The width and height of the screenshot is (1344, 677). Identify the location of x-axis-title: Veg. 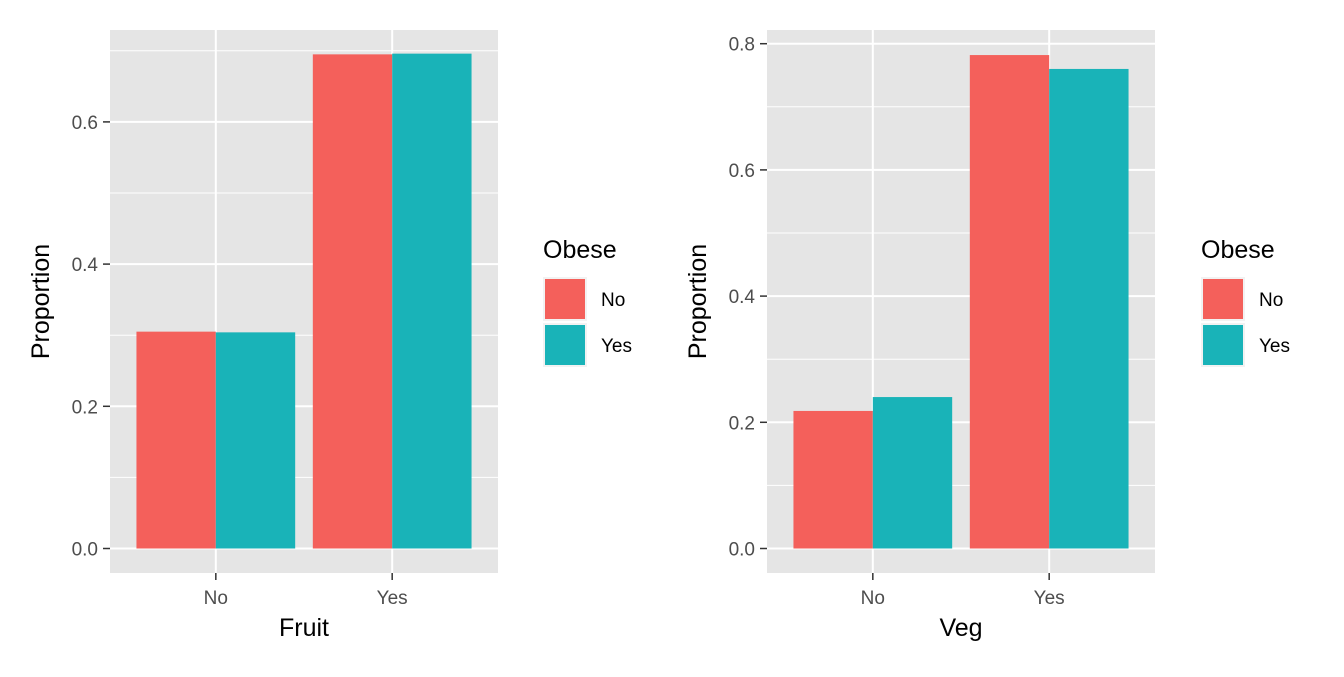
(960, 628).